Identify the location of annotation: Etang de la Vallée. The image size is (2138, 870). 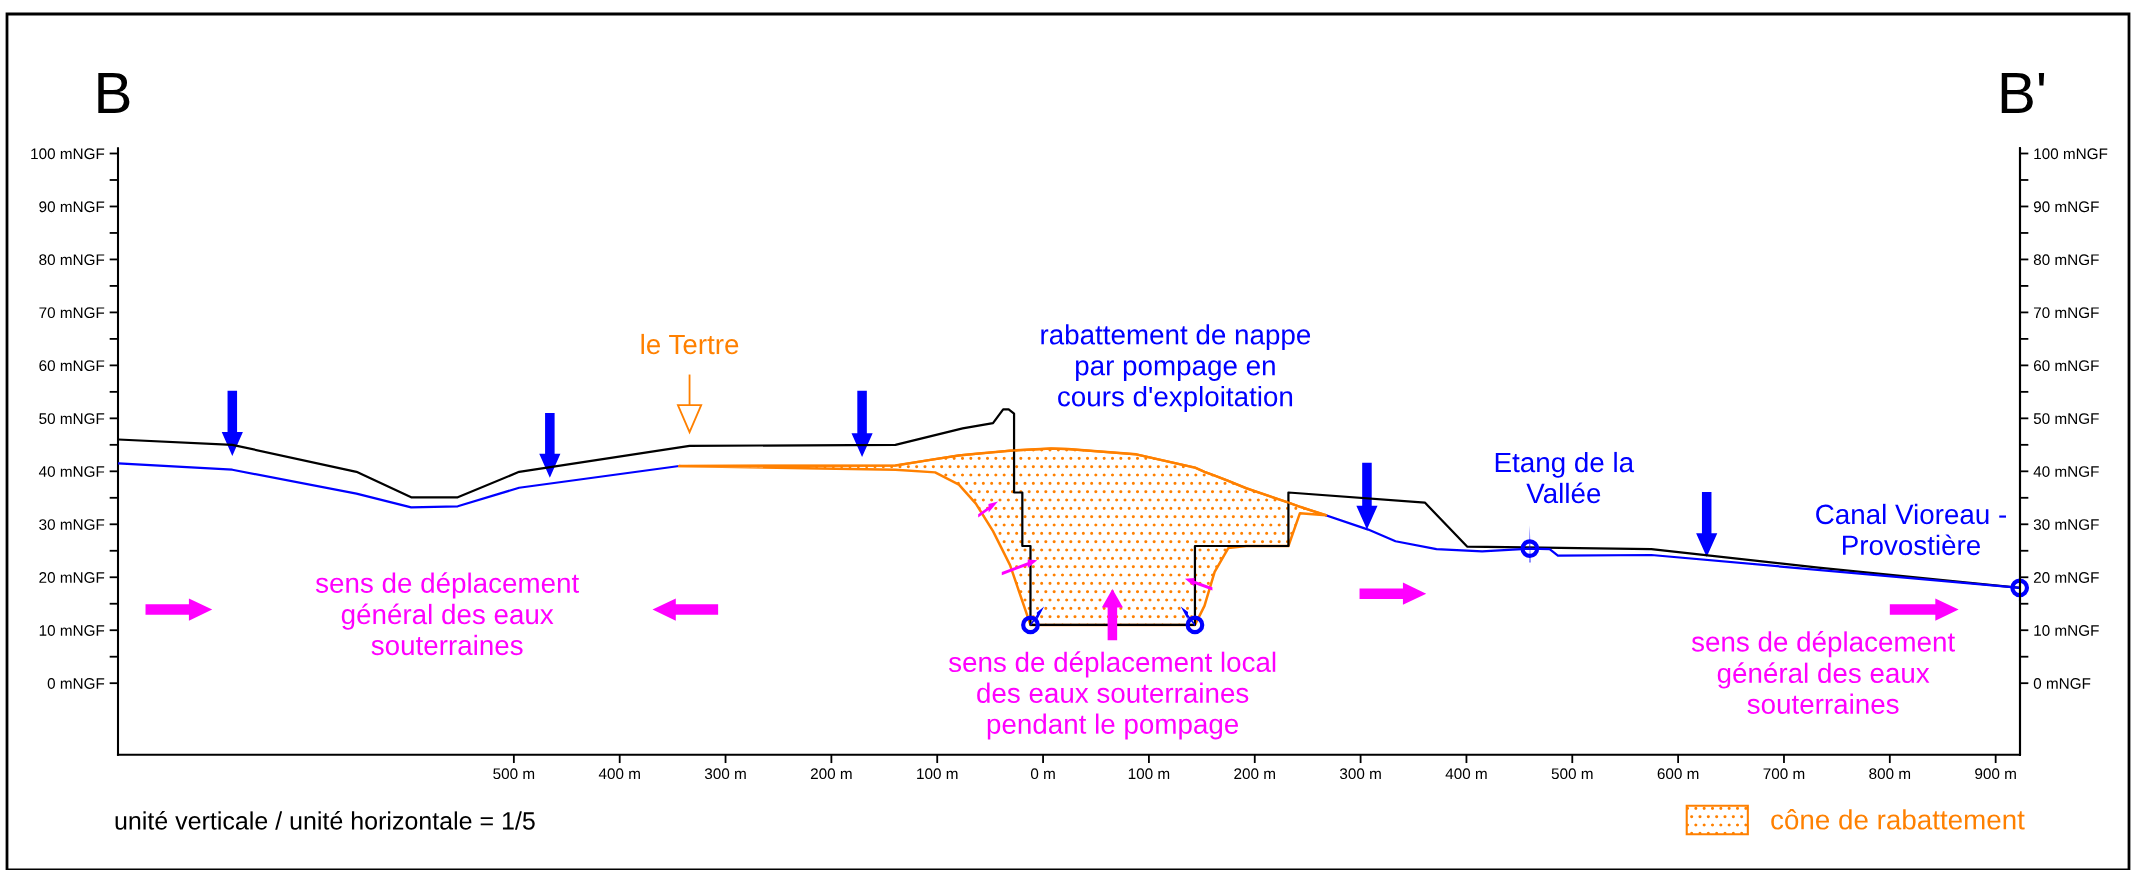
(1565, 477).